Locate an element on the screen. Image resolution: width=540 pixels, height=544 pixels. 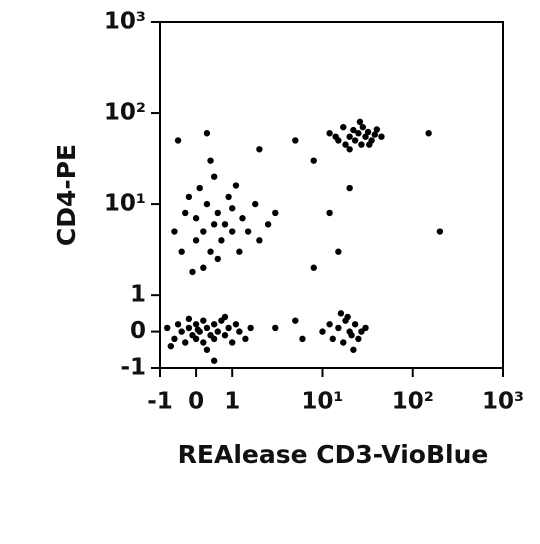
y-tick-label: 10² is located at coordinates (125, 113).